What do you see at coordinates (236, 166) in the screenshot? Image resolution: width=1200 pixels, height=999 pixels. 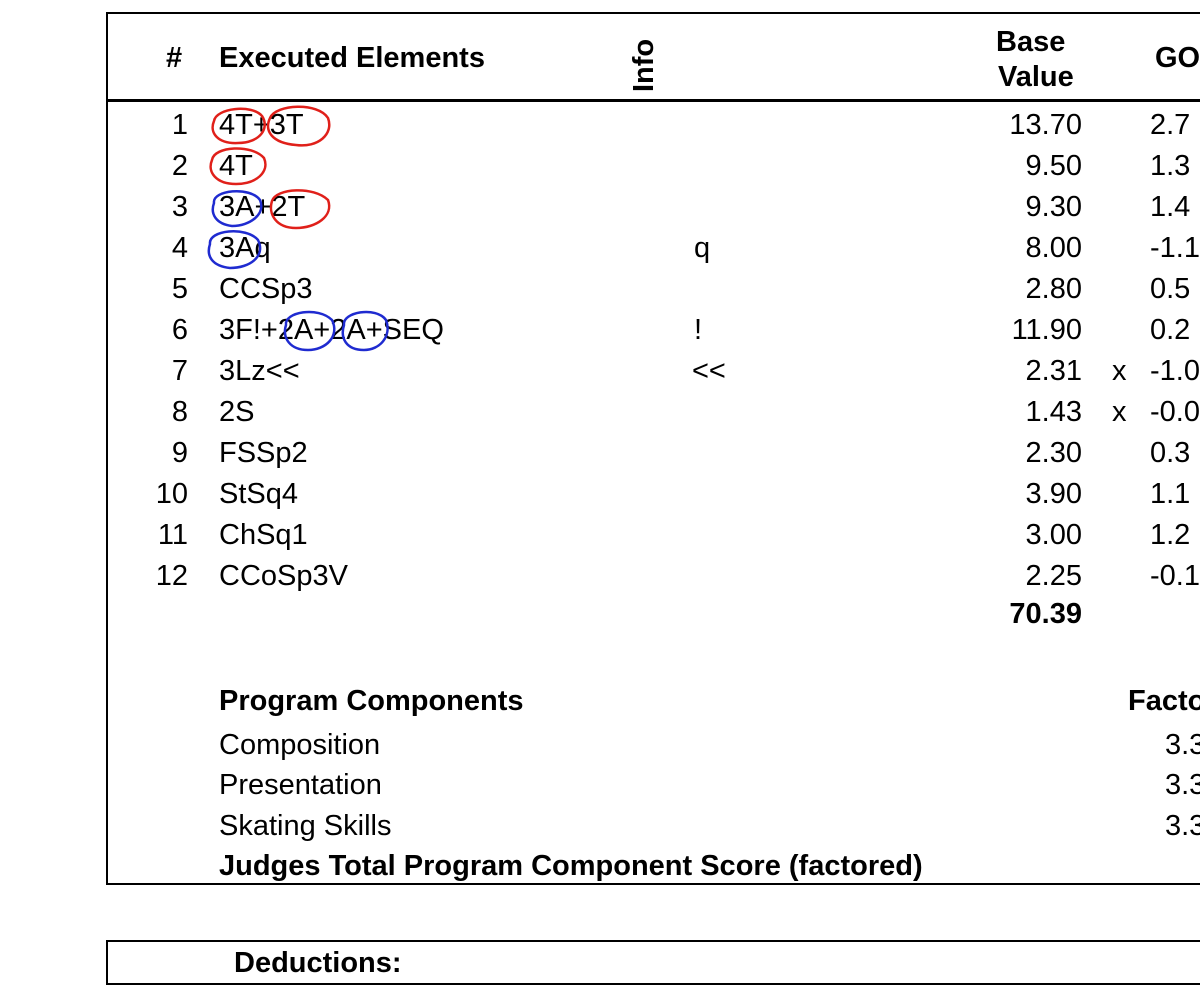 I see `row-element: 4T` at bounding box center [236, 166].